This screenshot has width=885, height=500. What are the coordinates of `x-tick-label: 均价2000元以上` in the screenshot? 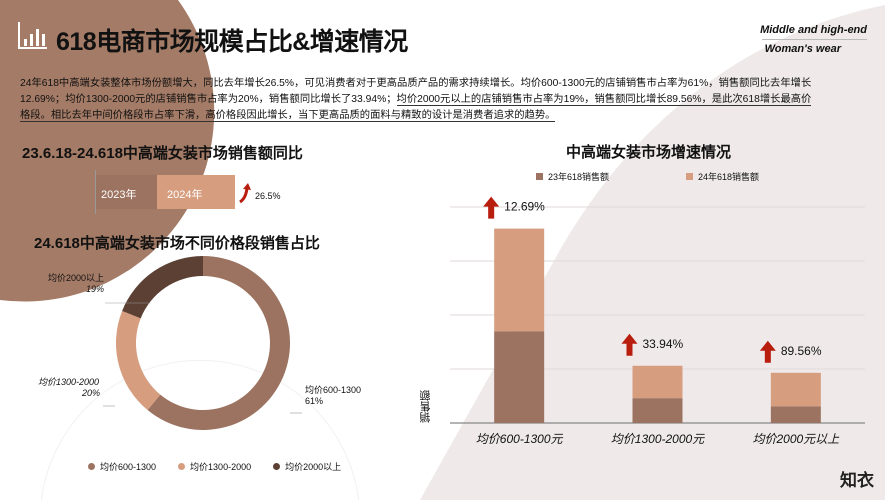 It's located at (796, 439).